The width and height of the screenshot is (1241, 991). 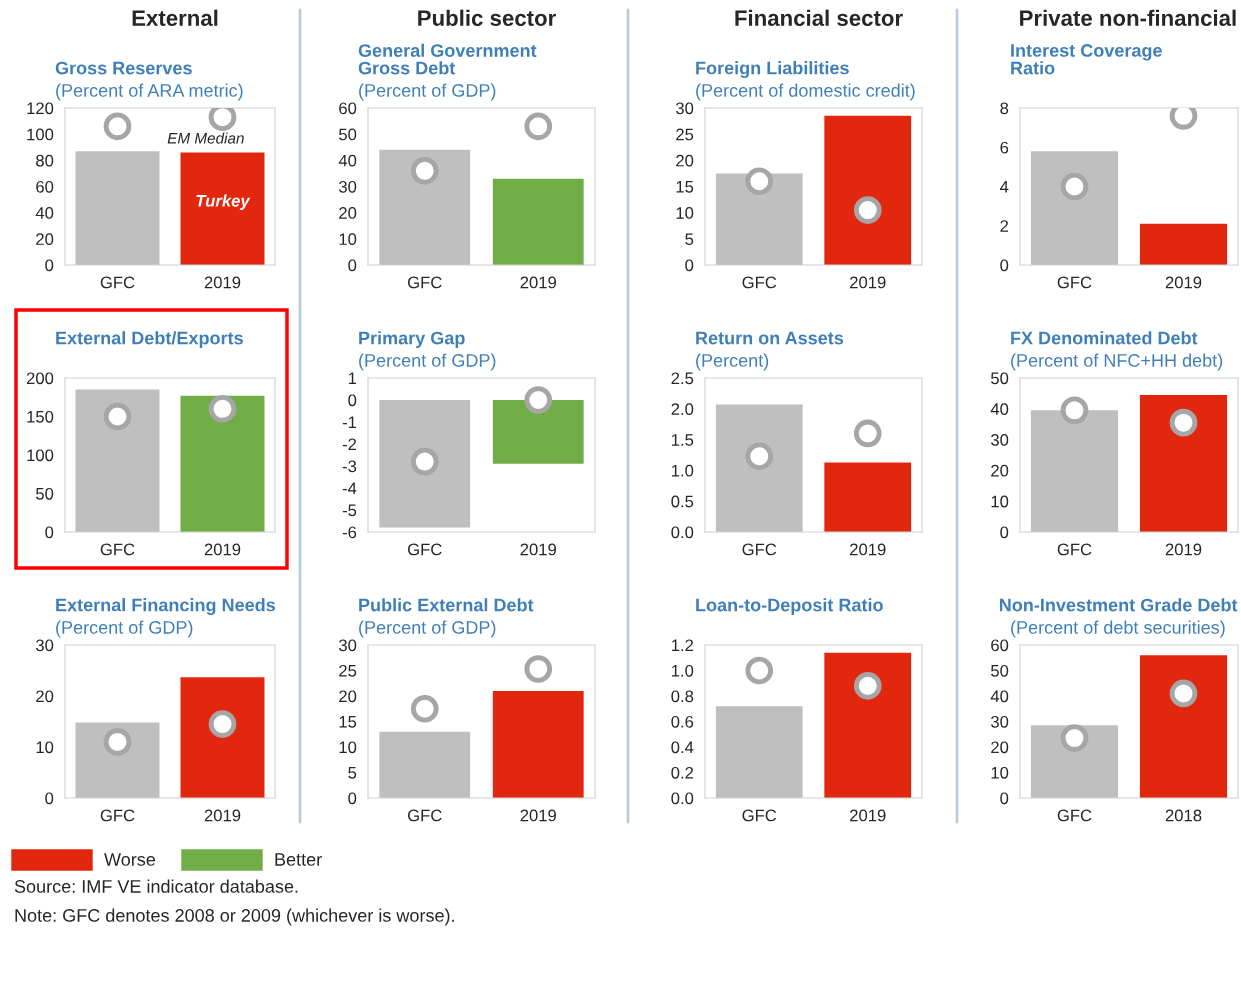 What do you see at coordinates (40, 416) in the screenshot?
I see `y-tick-label: 150` at bounding box center [40, 416].